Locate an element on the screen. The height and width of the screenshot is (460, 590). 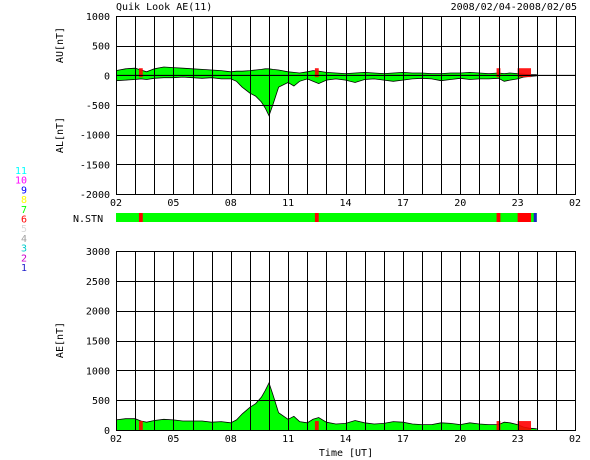
au-axis-label: AU[nT] is located at coordinates (60, 45).